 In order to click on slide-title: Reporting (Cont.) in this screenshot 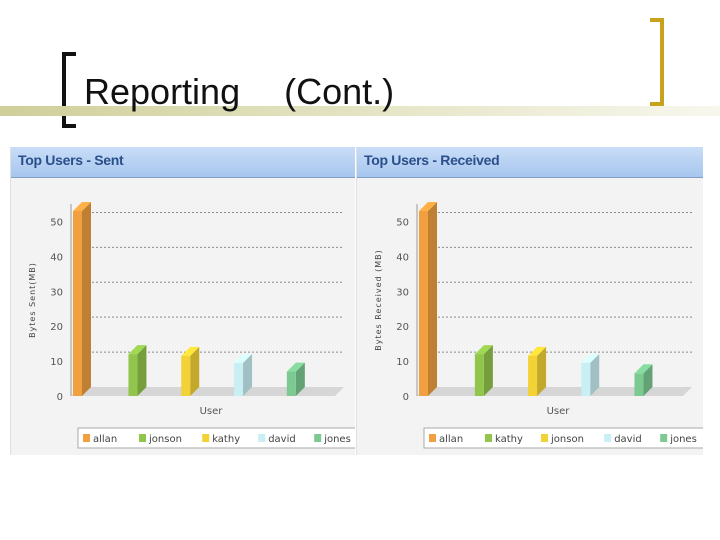, I will do `click(239, 92)`.